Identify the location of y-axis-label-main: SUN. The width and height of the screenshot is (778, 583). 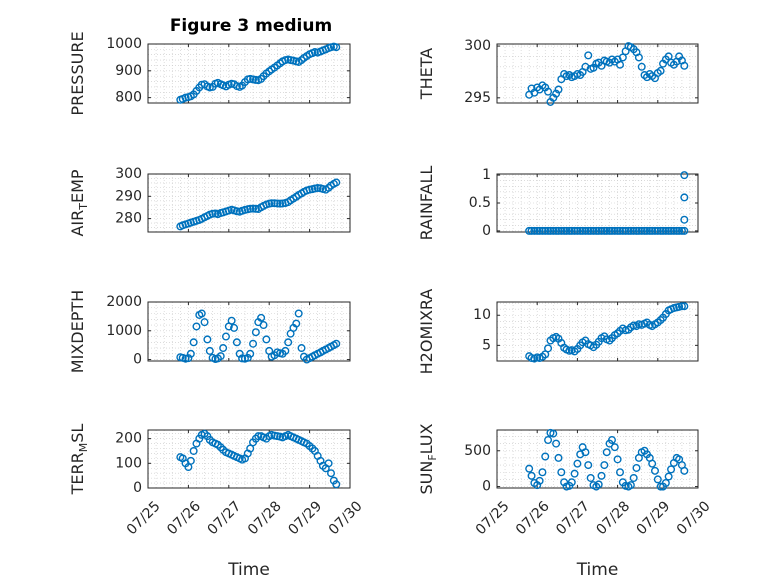
(426, 478).